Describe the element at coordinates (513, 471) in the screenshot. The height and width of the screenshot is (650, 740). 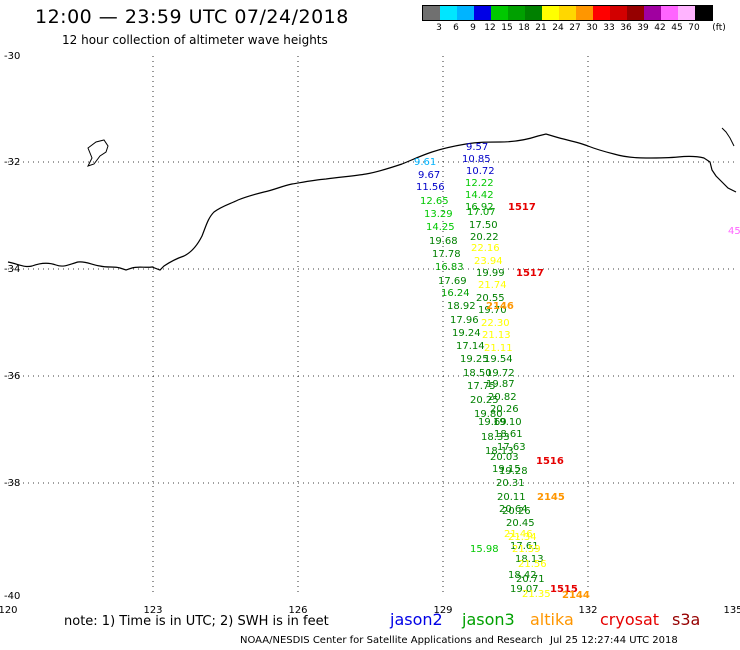
I see `wave-height-reading: 19.28` at that location.